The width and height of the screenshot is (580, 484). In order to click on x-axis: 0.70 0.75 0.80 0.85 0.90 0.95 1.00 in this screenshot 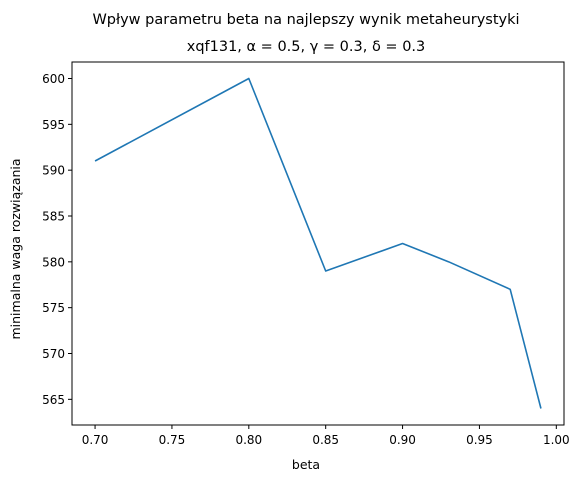, I will do `click(326, 436)`.